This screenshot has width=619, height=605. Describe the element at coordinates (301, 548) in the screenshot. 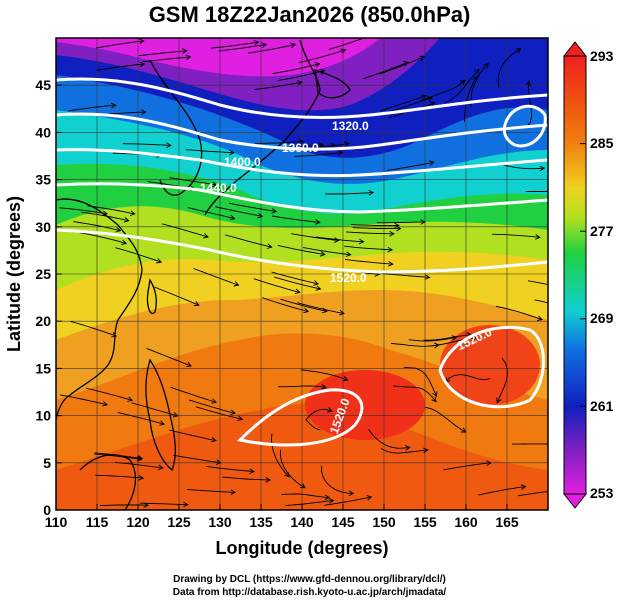

I see `x-axis-title: Longitude (degrees)` at that location.